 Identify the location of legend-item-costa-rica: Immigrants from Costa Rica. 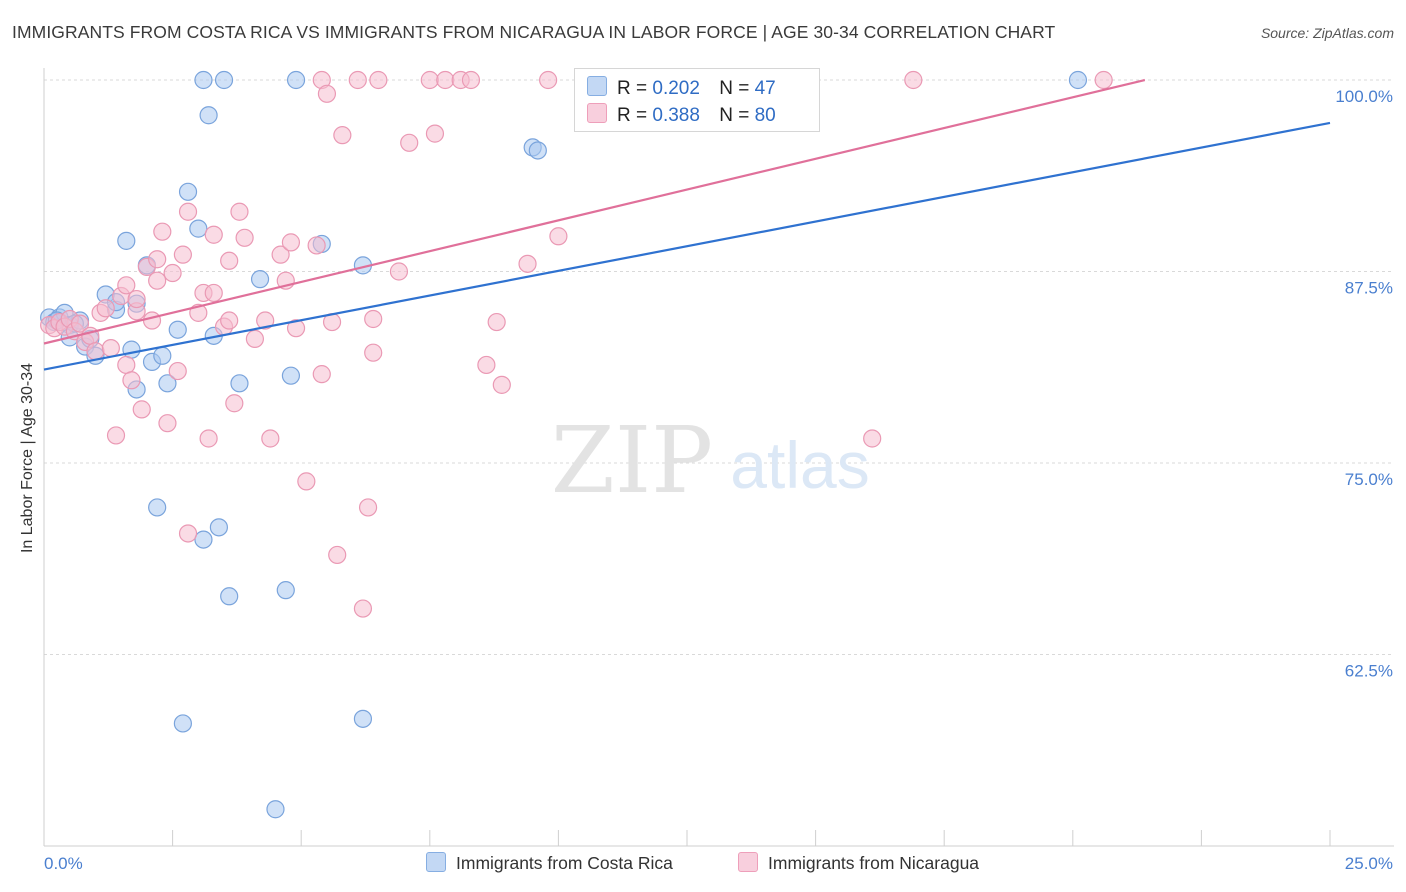
(549, 863).